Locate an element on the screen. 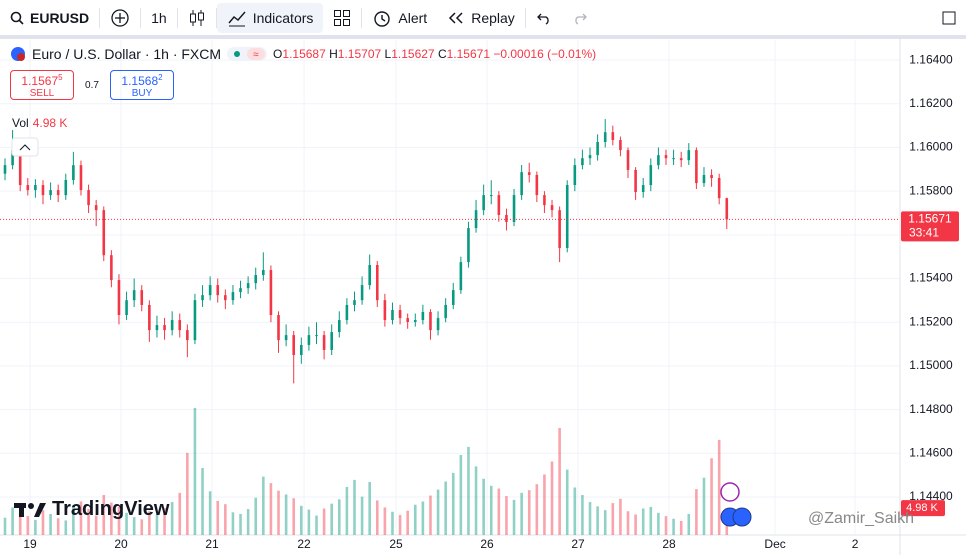 The width and height of the screenshot is (966, 555). symbol-search: EURUSD is located at coordinates (49, 17).